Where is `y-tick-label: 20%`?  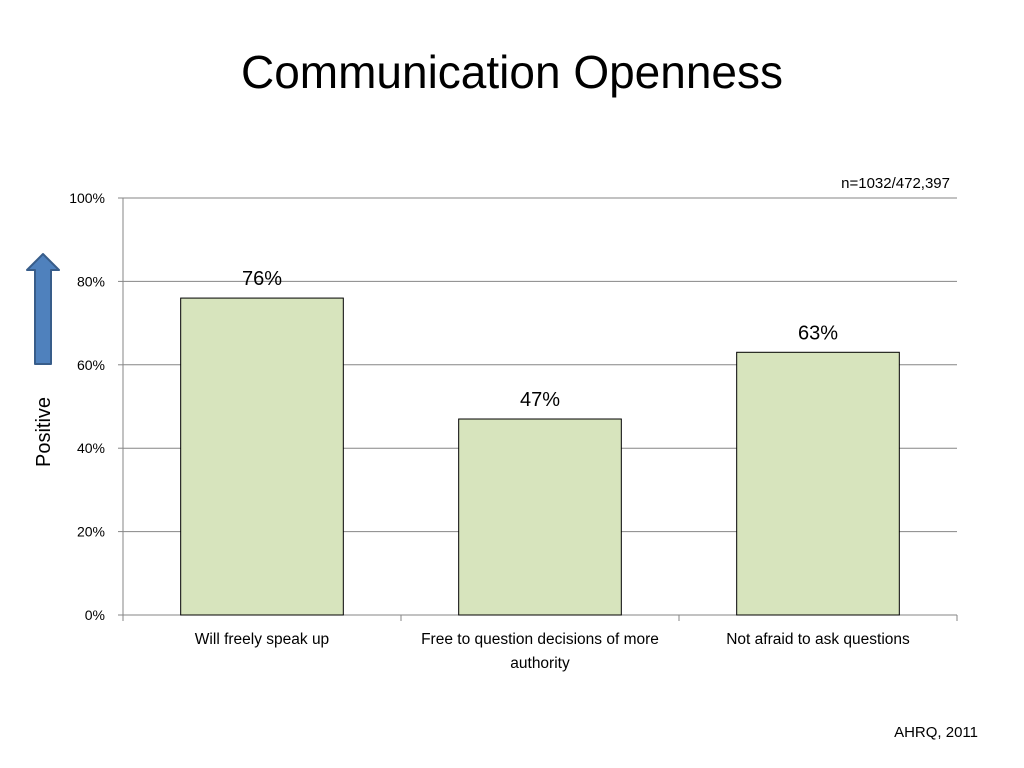 y-tick-label: 20% is located at coordinates (91, 532).